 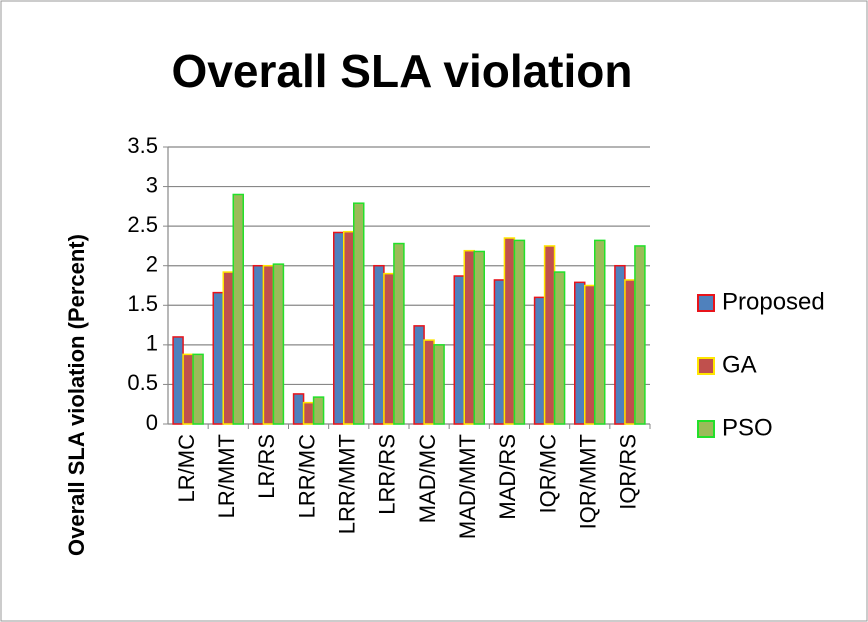 What do you see at coordinates (226, 476) in the screenshot?
I see `x-tick-label: LR/MMT` at bounding box center [226, 476].